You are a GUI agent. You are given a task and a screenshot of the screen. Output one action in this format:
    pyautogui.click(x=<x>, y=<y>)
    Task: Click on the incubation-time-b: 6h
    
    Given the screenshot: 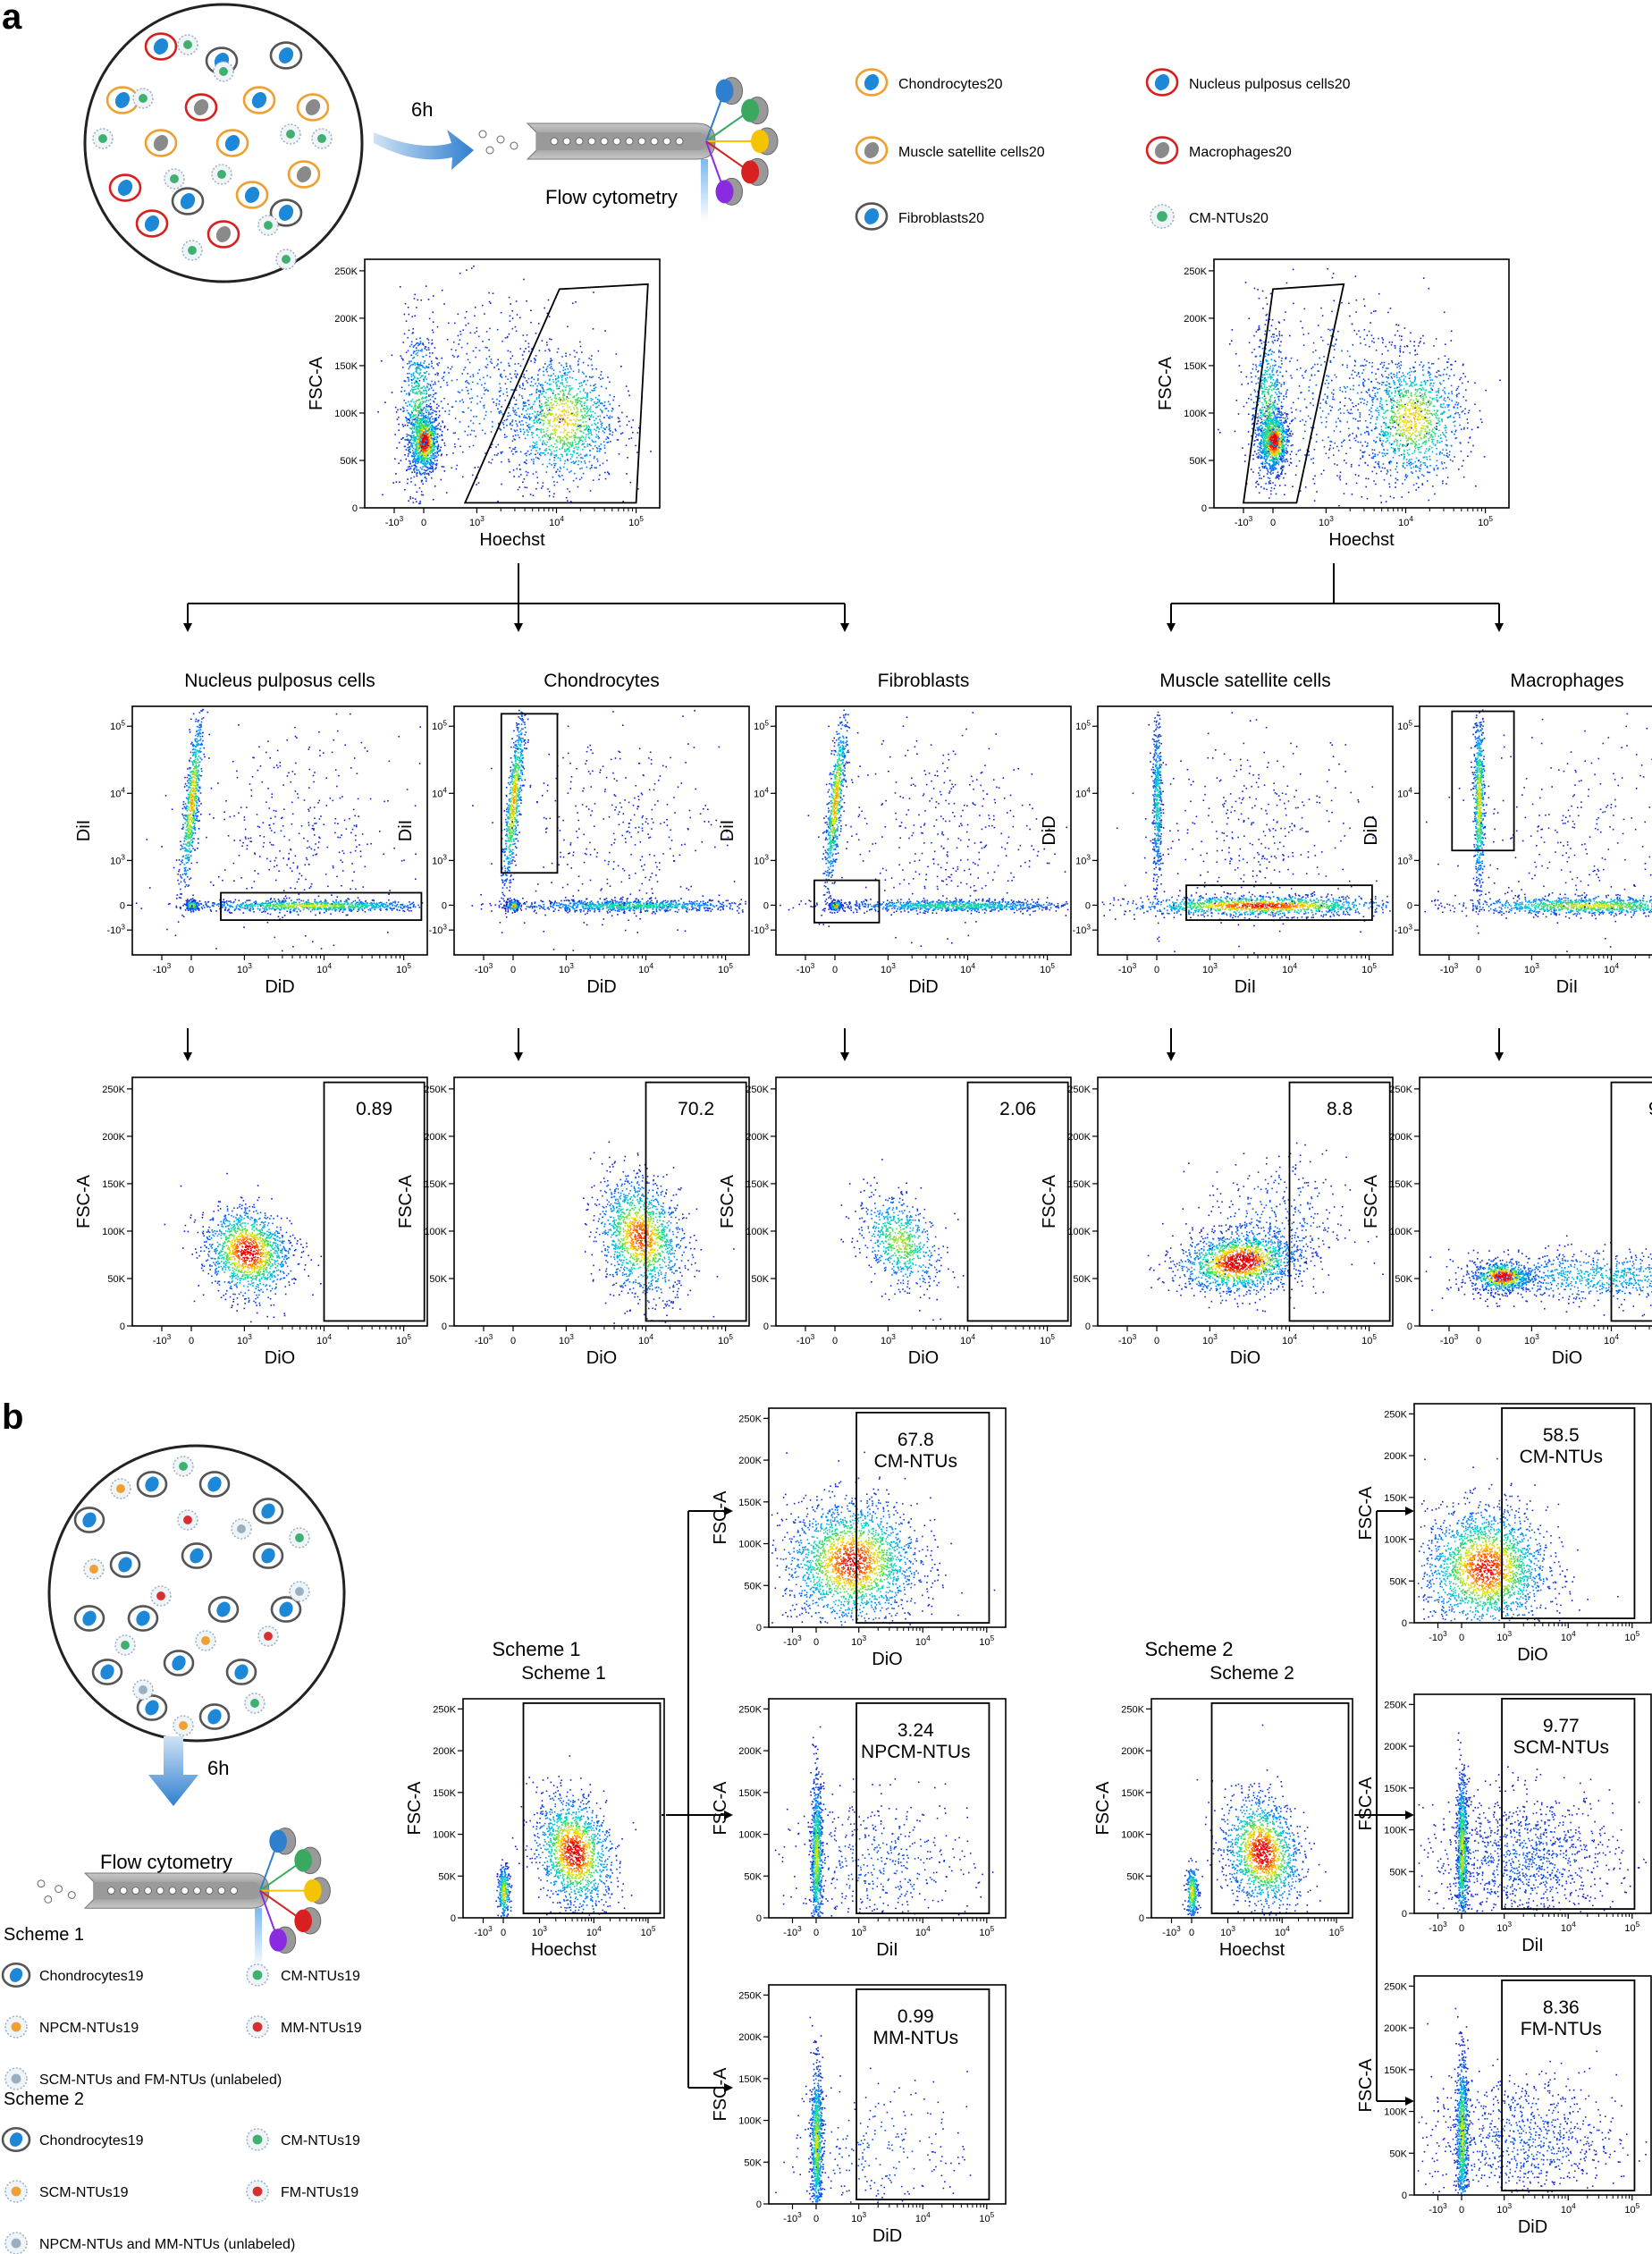 What is the action you would take?
    pyautogui.click(x=218, y=1768)
    